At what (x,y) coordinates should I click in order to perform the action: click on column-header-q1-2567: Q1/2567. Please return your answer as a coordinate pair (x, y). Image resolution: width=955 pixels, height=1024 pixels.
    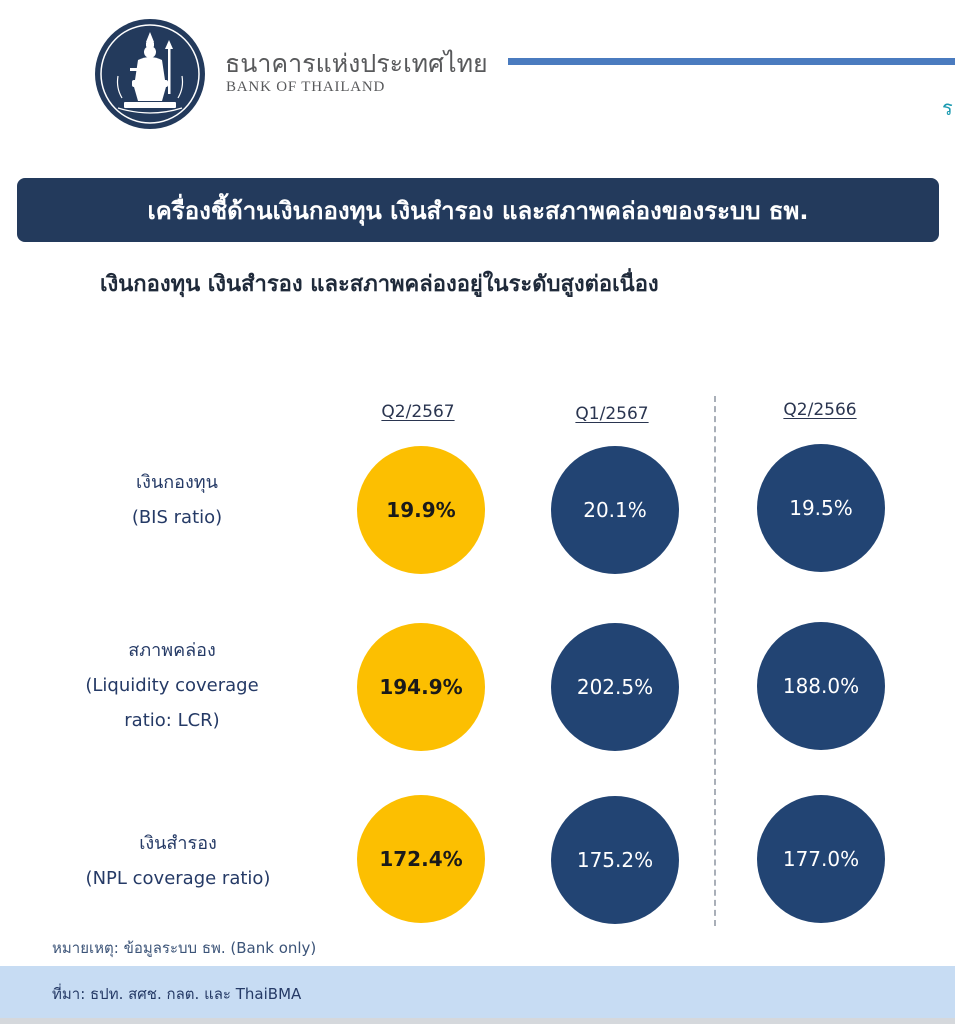
    Looking at the image, I should click on (612, 414).